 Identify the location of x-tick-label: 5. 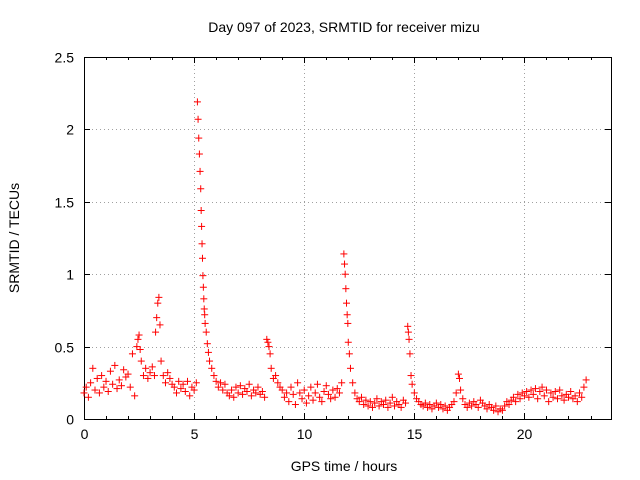
(195, 434).